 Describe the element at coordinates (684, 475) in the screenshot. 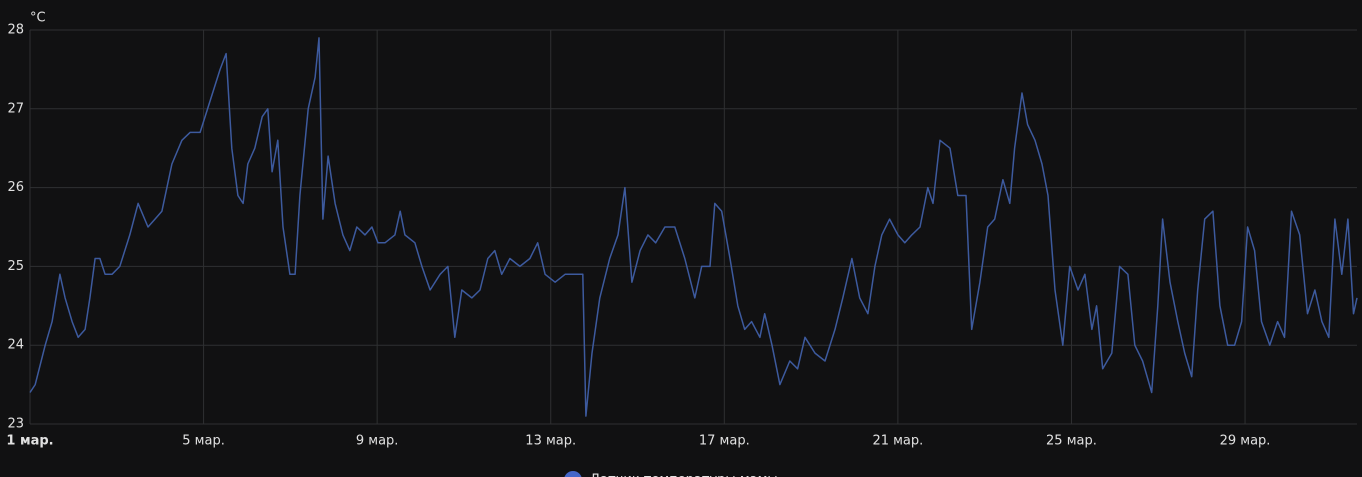

I see `legend-label: Датчик температуры мамы` at that location.